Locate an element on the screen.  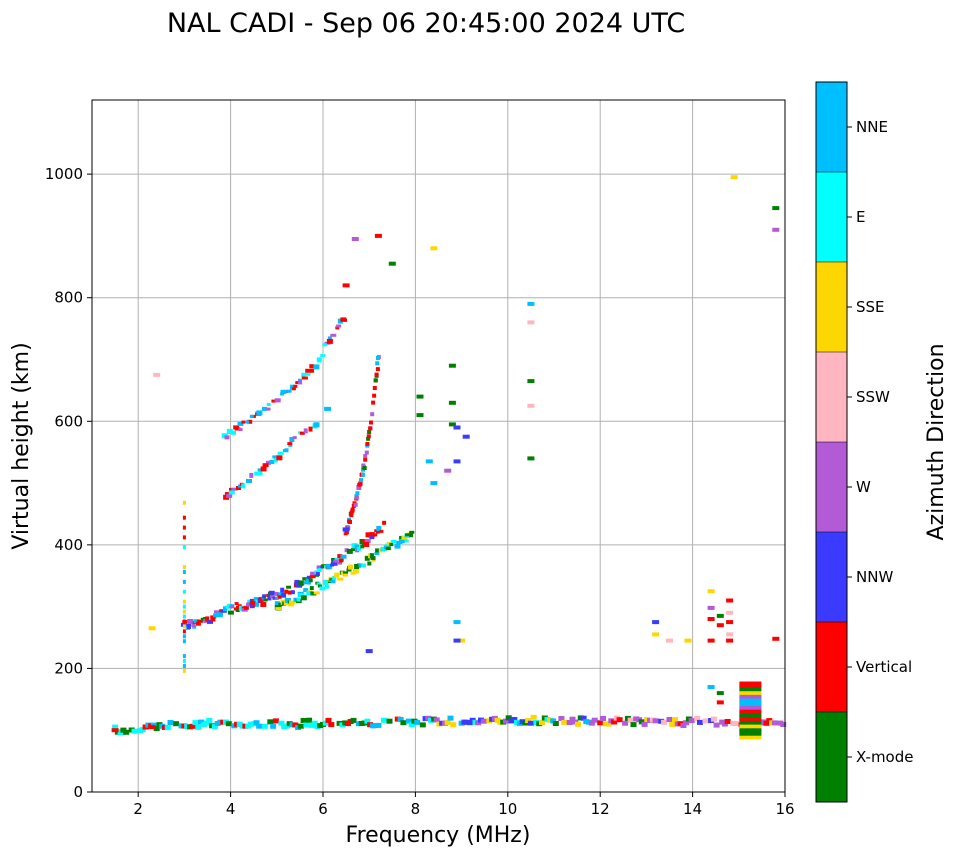
x-tick-label: 12 is located at coordinates (600, 809).